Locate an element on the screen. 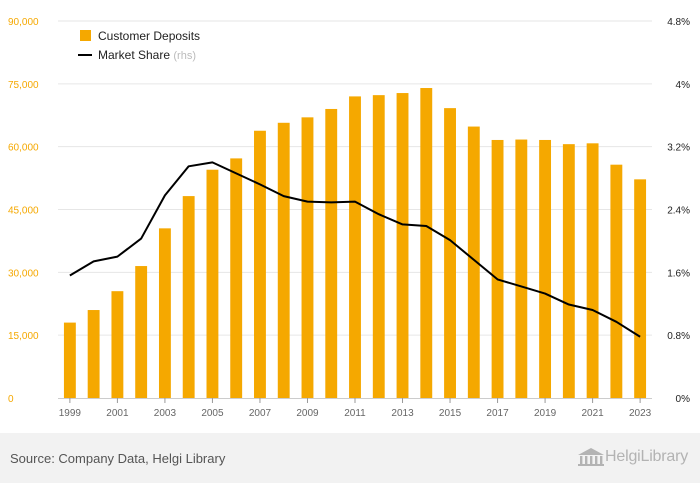  y-left-tick-label: 15,000 is located at coordinates (23, 336).